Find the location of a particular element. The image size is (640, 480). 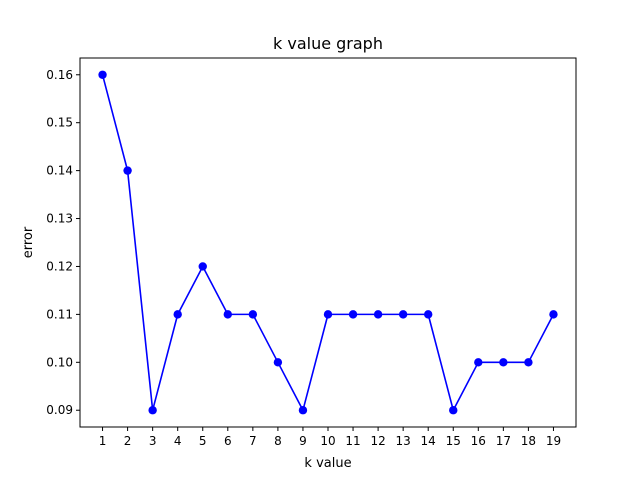

x-tick-label: 6 is located at coordinates (228, 441).